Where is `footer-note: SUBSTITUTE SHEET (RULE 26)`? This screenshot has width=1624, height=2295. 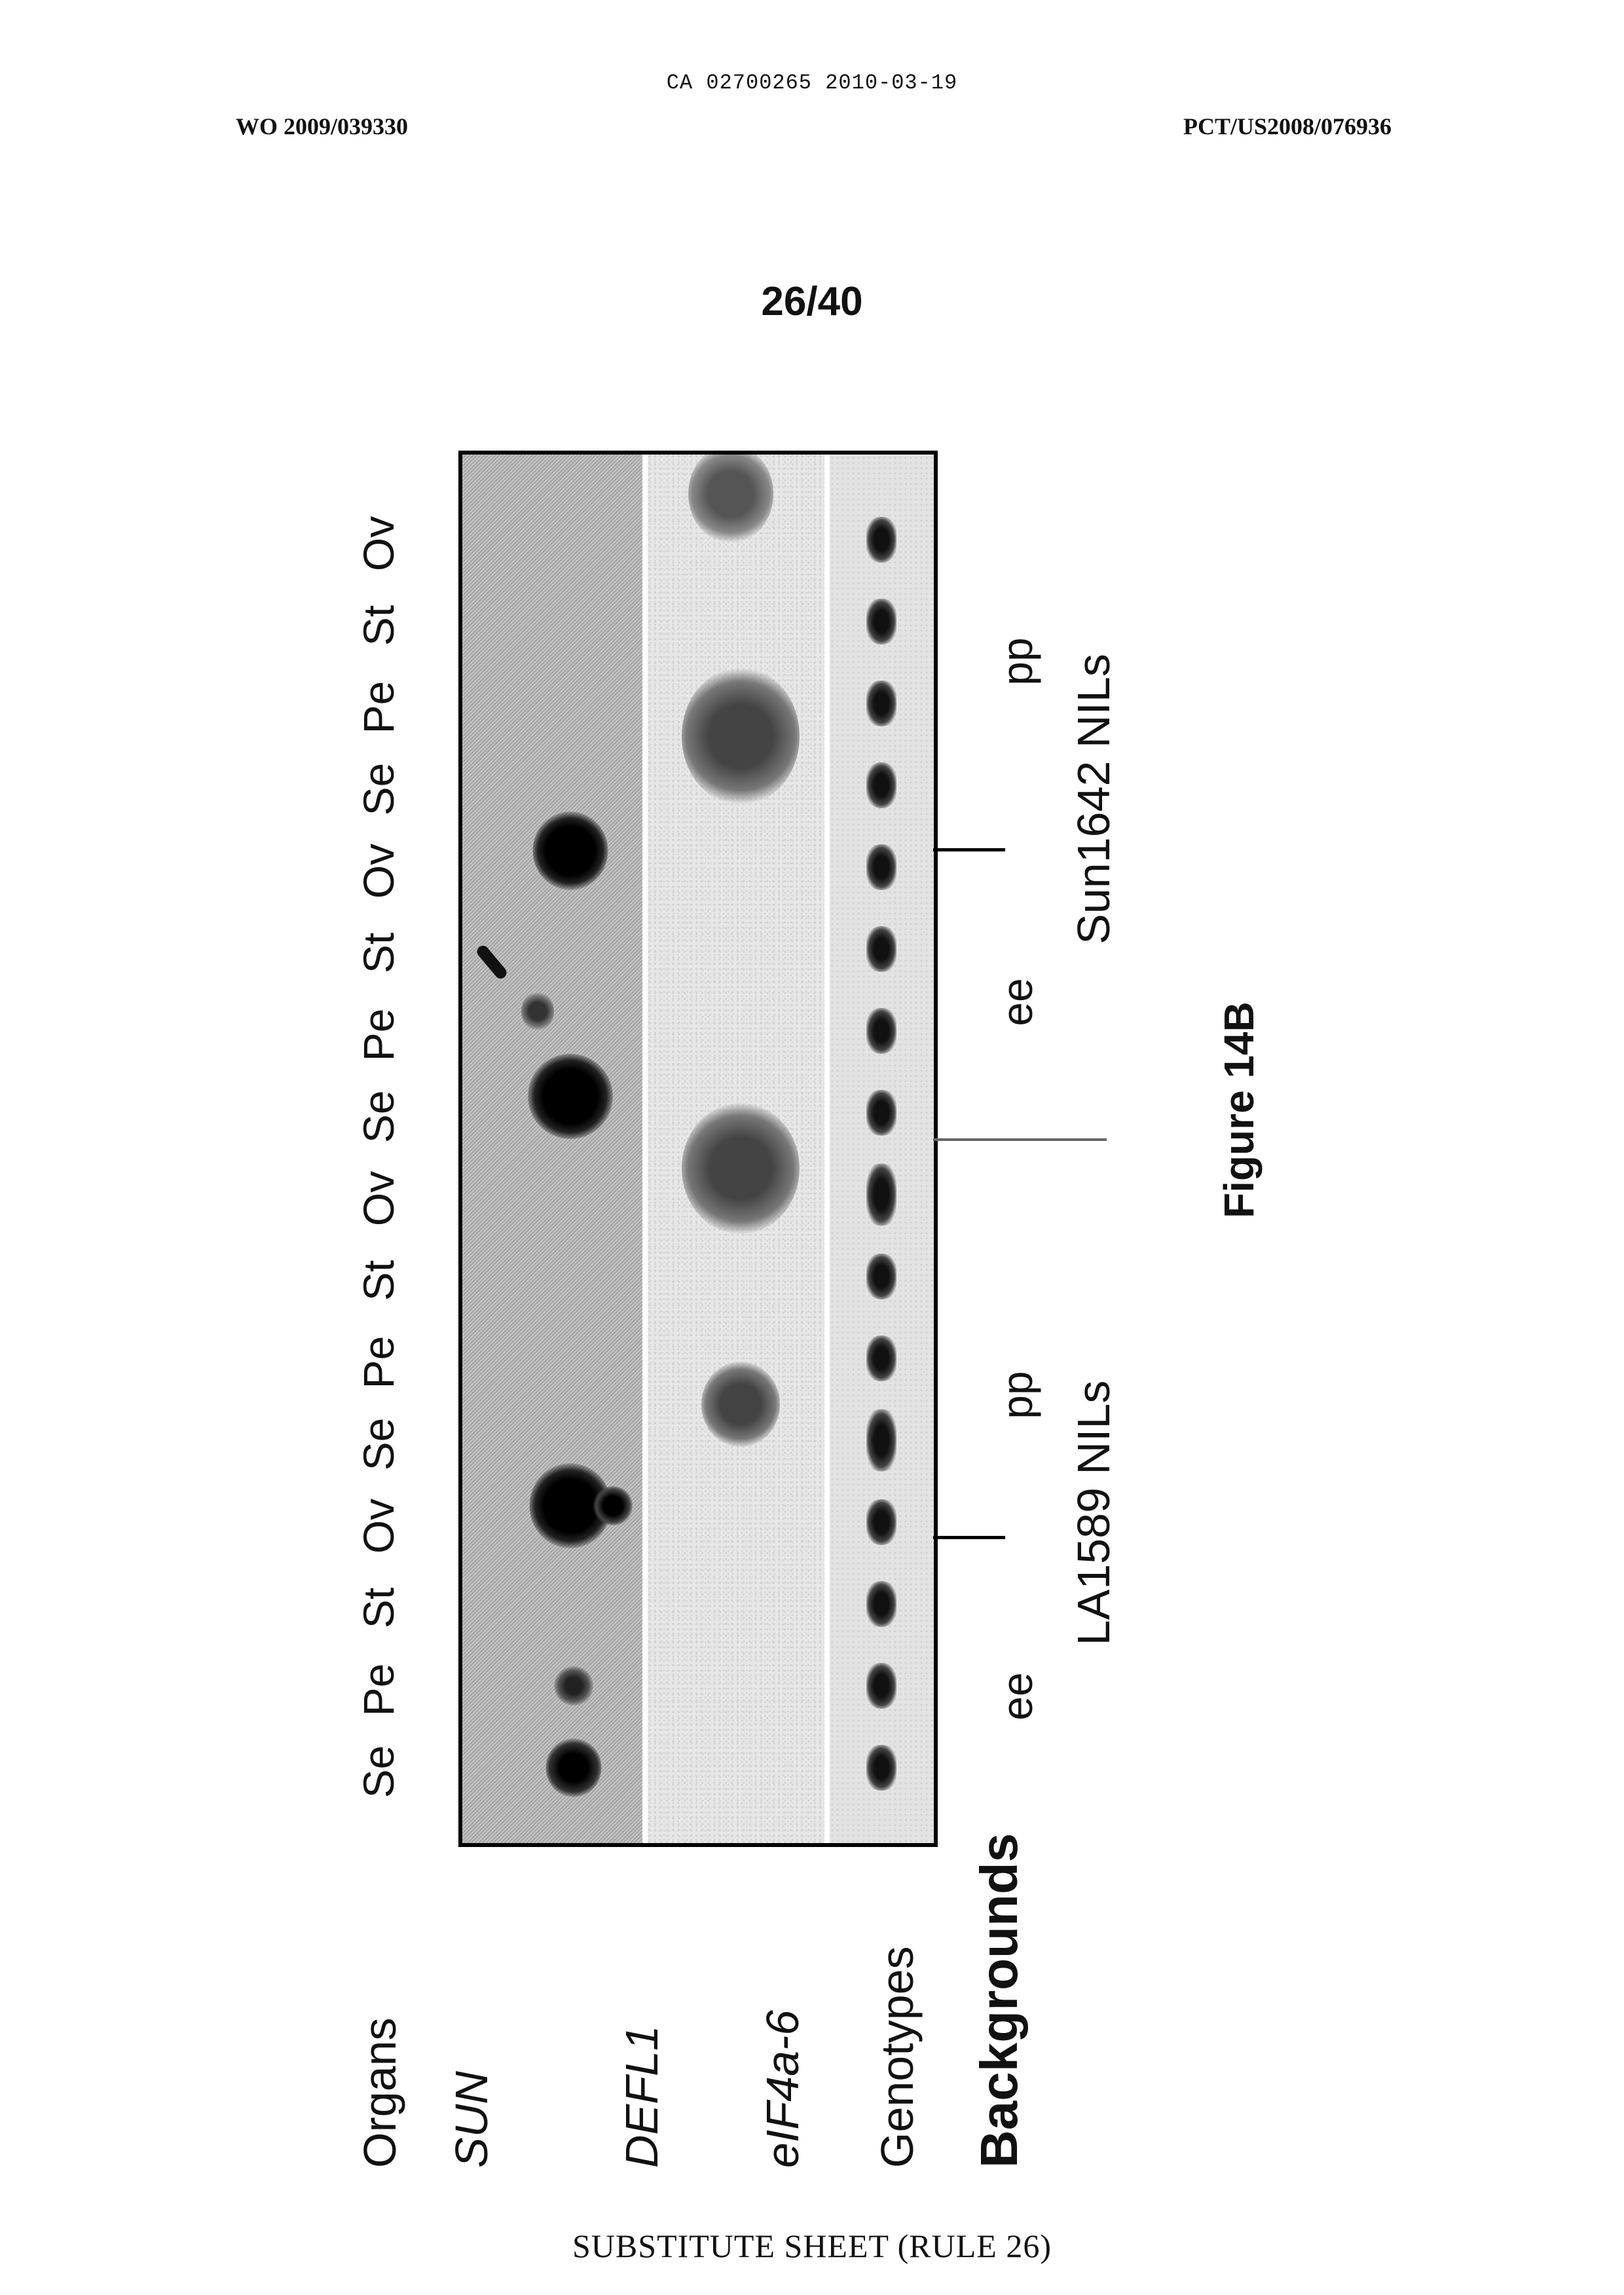
footer-note: SUBSTITUTE SHEET (RULE 26) is located at coordinates (812, 2246).